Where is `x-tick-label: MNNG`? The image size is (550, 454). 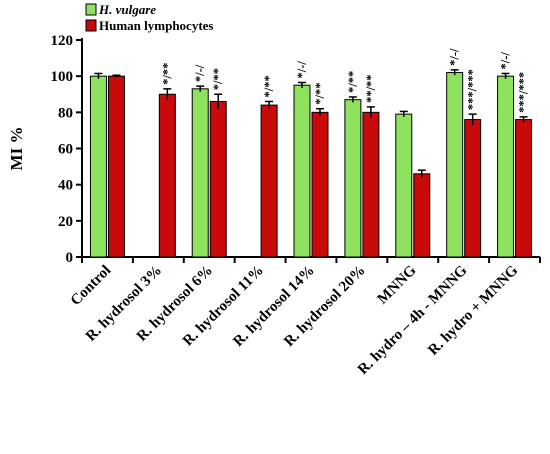 x-tick-label: MNNG is located at coordinates (397, 284).